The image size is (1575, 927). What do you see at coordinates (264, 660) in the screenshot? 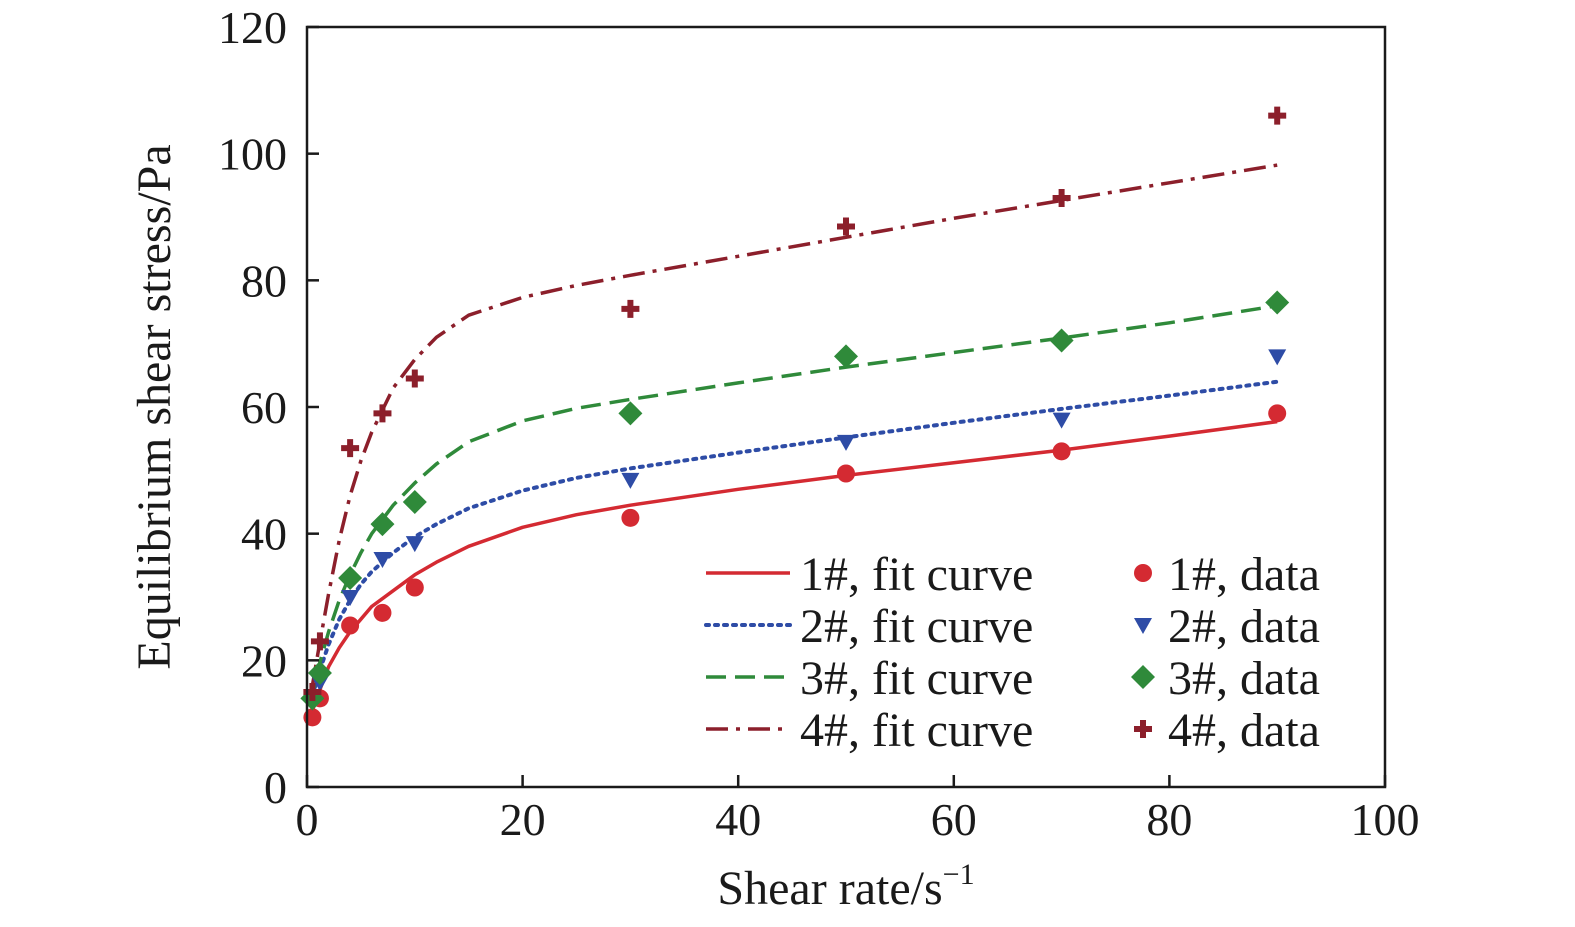
I see `y-tick-label: 20` at bounding box center [264, 660].